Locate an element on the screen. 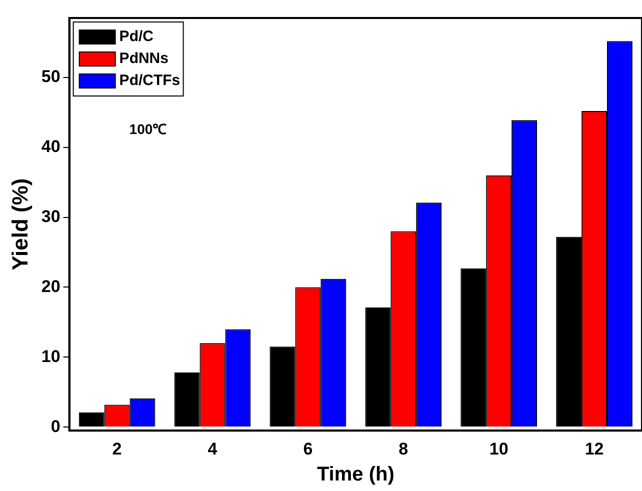  y-tick-label: 20 is located at coordinates (50, 286).